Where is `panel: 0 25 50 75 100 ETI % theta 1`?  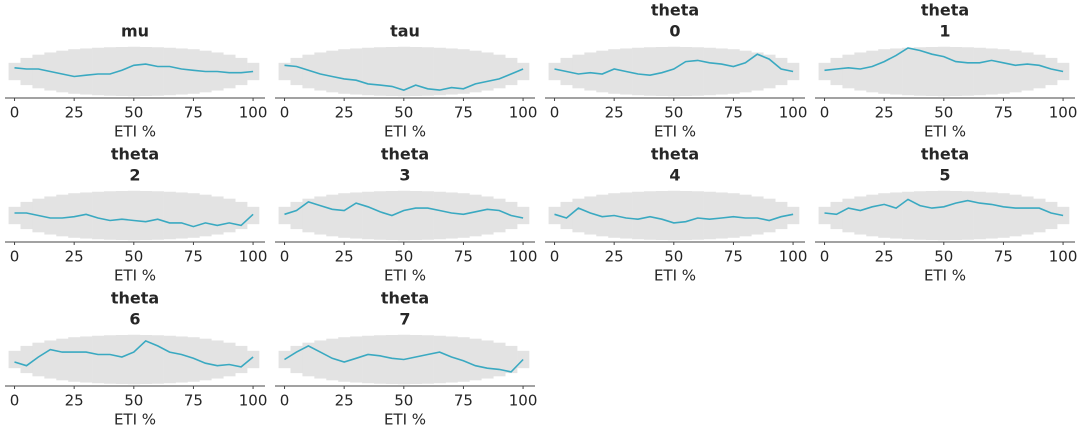 panel: 0 25 50 75 100 ETI % theta 1 is located at coordinates (946, 71).